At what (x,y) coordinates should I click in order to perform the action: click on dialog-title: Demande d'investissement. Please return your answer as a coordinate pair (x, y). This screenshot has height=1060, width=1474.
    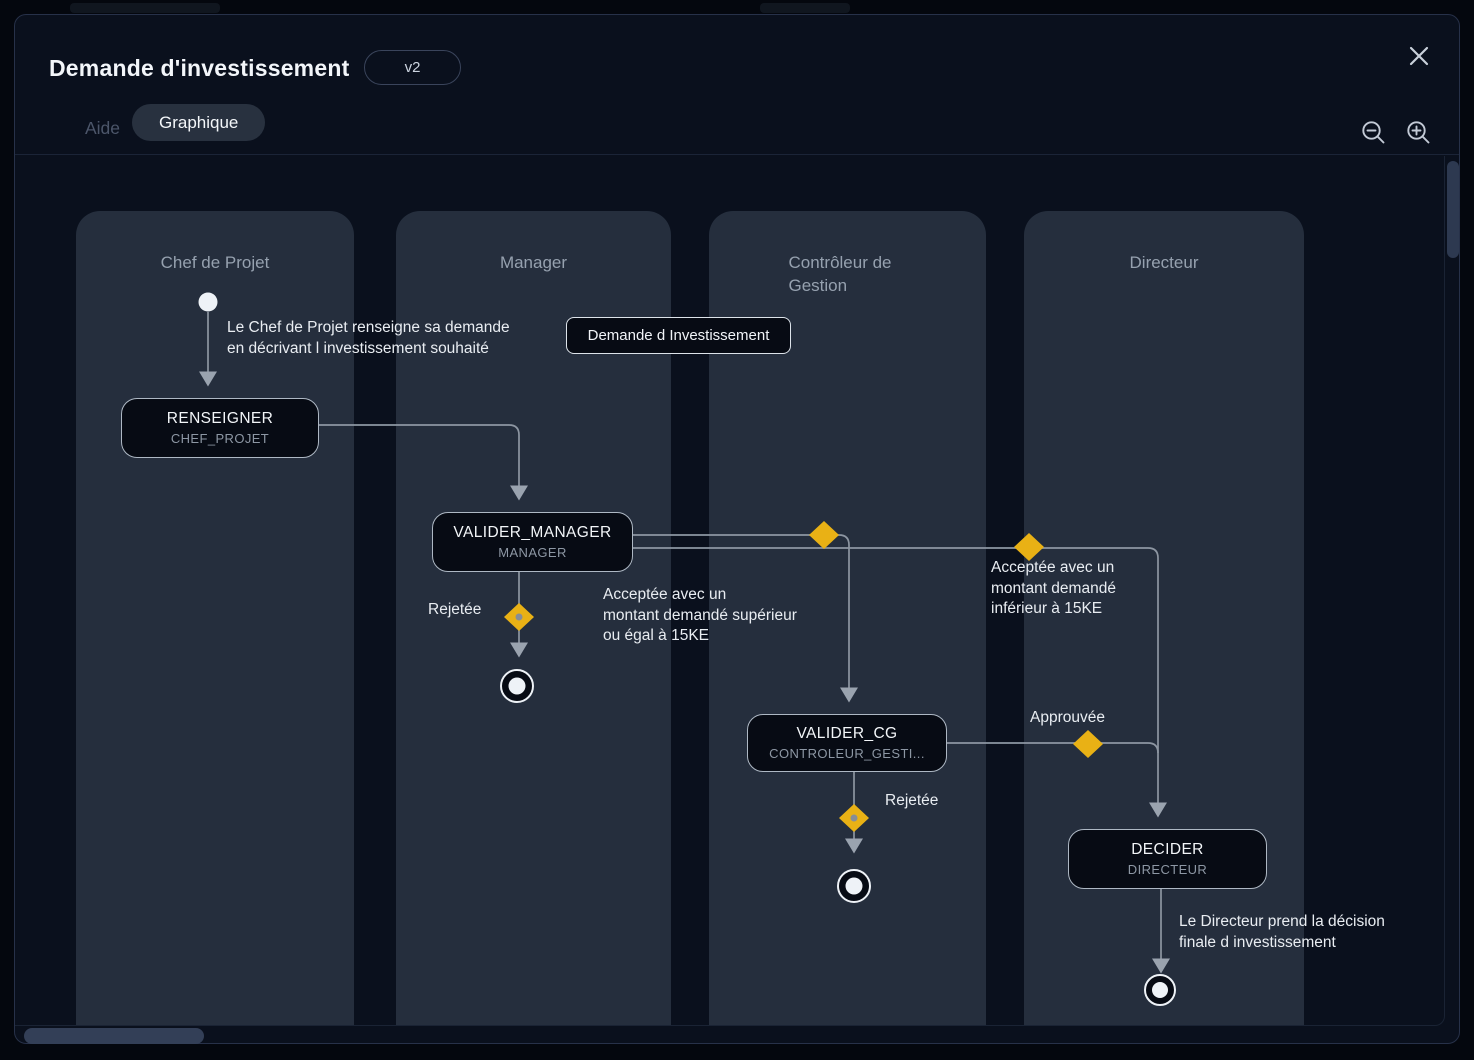
    Looking at the image, I should click on (199, 68).